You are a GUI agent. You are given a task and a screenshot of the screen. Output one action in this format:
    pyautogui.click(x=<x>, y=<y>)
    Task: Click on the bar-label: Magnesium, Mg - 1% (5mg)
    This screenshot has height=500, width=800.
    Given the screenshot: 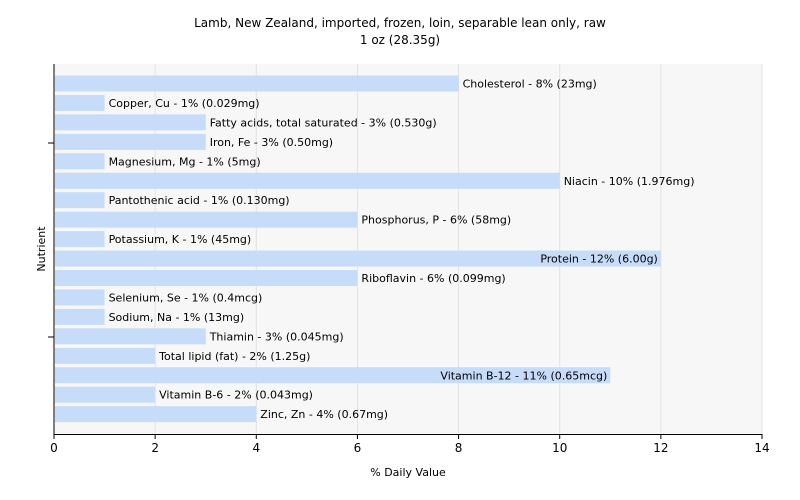 What is the action you would take?
    pyautogui.click(x=185, y=161)
    